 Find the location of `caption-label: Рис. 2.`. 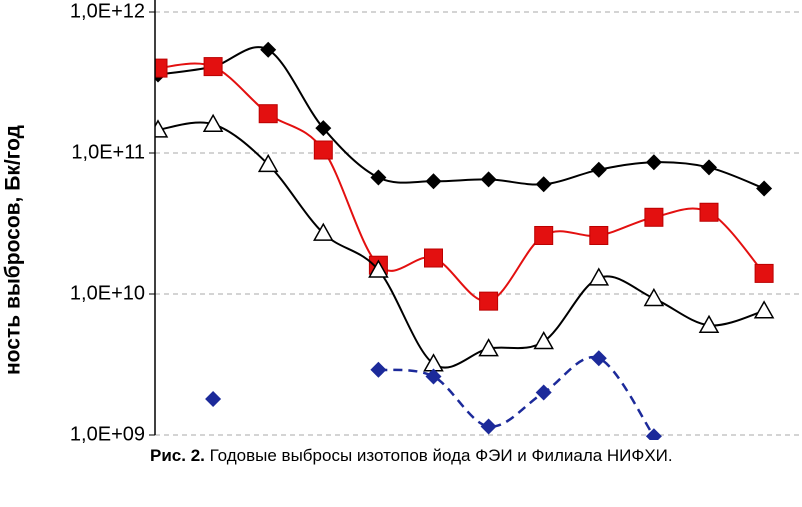

caption-label: Рис. 2. is located at coordinates (177, 455).